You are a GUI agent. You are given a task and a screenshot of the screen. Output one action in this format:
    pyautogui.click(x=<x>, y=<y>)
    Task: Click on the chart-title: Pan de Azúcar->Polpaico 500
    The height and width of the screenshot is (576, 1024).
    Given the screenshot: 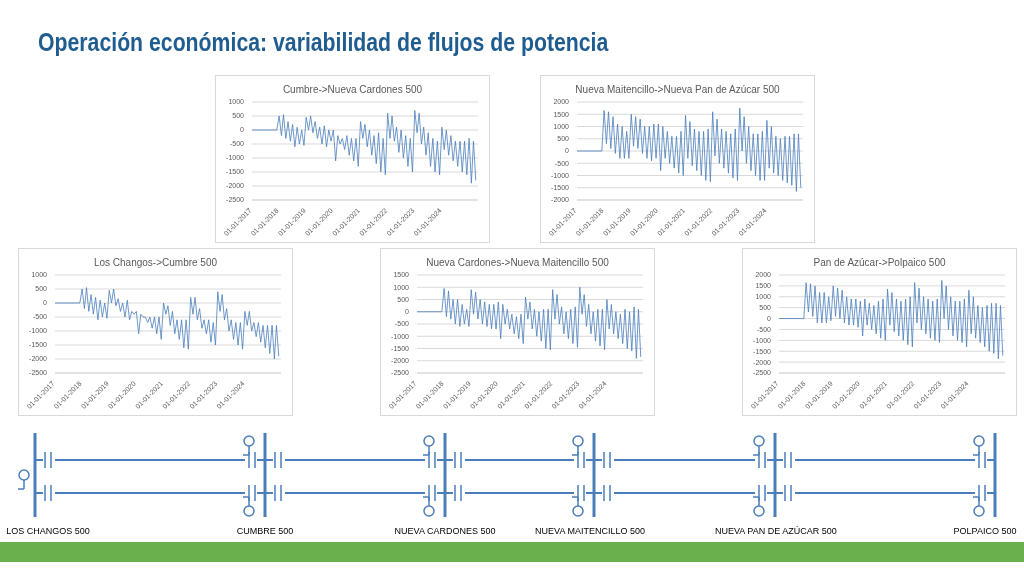 What is the action you would take?
    pyautogui.click(x=879, y=263)
    